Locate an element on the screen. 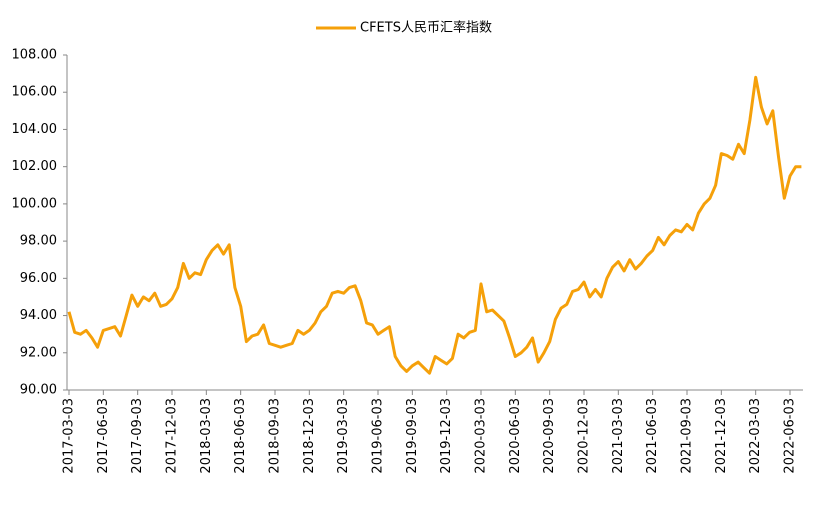 Image resolution: width=834 pixels, height=506 pixels. y-tick-label: 102.00 is located at coordinates (35, 166).